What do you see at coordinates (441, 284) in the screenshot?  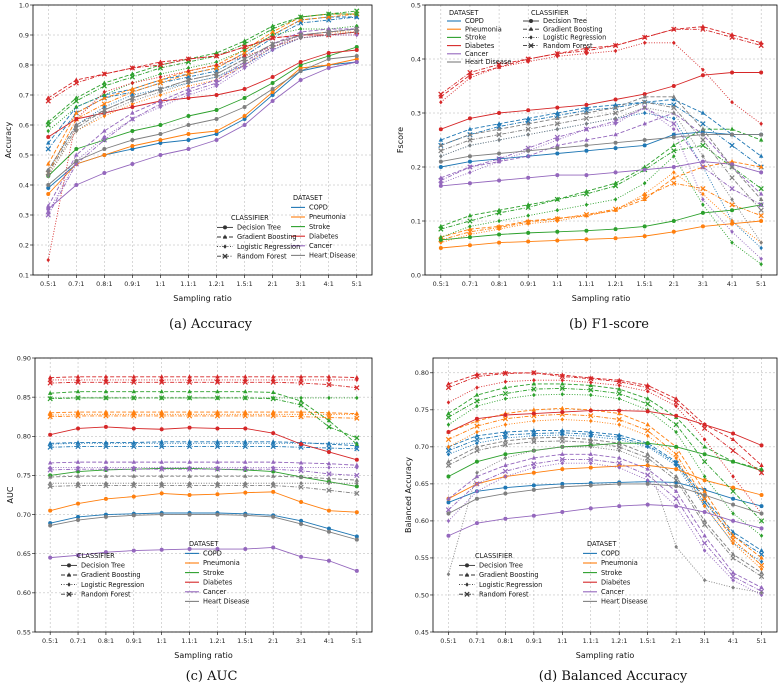 I see `x-tick-label: 0.5:1` at bounding box center [441, 284].